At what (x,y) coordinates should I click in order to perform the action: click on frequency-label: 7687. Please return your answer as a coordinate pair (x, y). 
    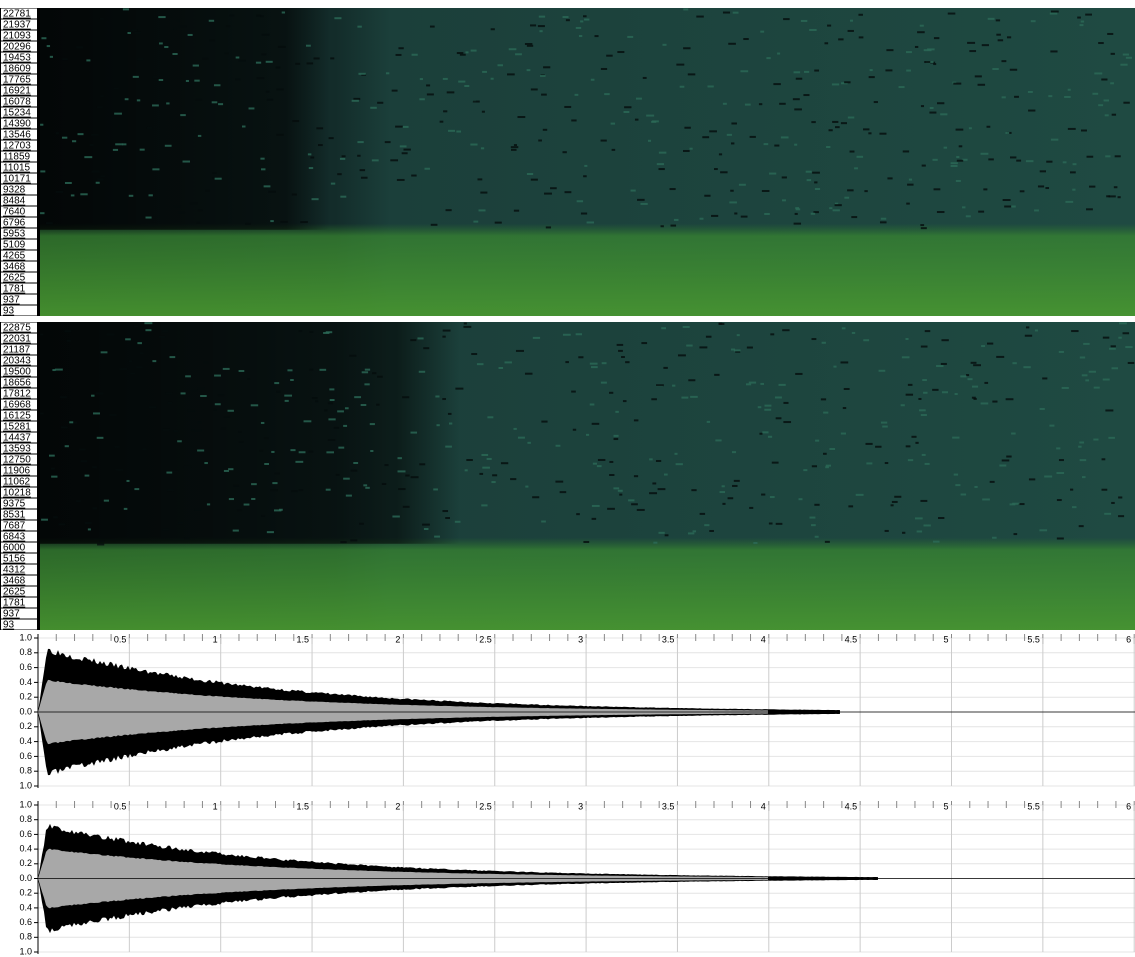
    Looking at the image, I should click on (14, 526).